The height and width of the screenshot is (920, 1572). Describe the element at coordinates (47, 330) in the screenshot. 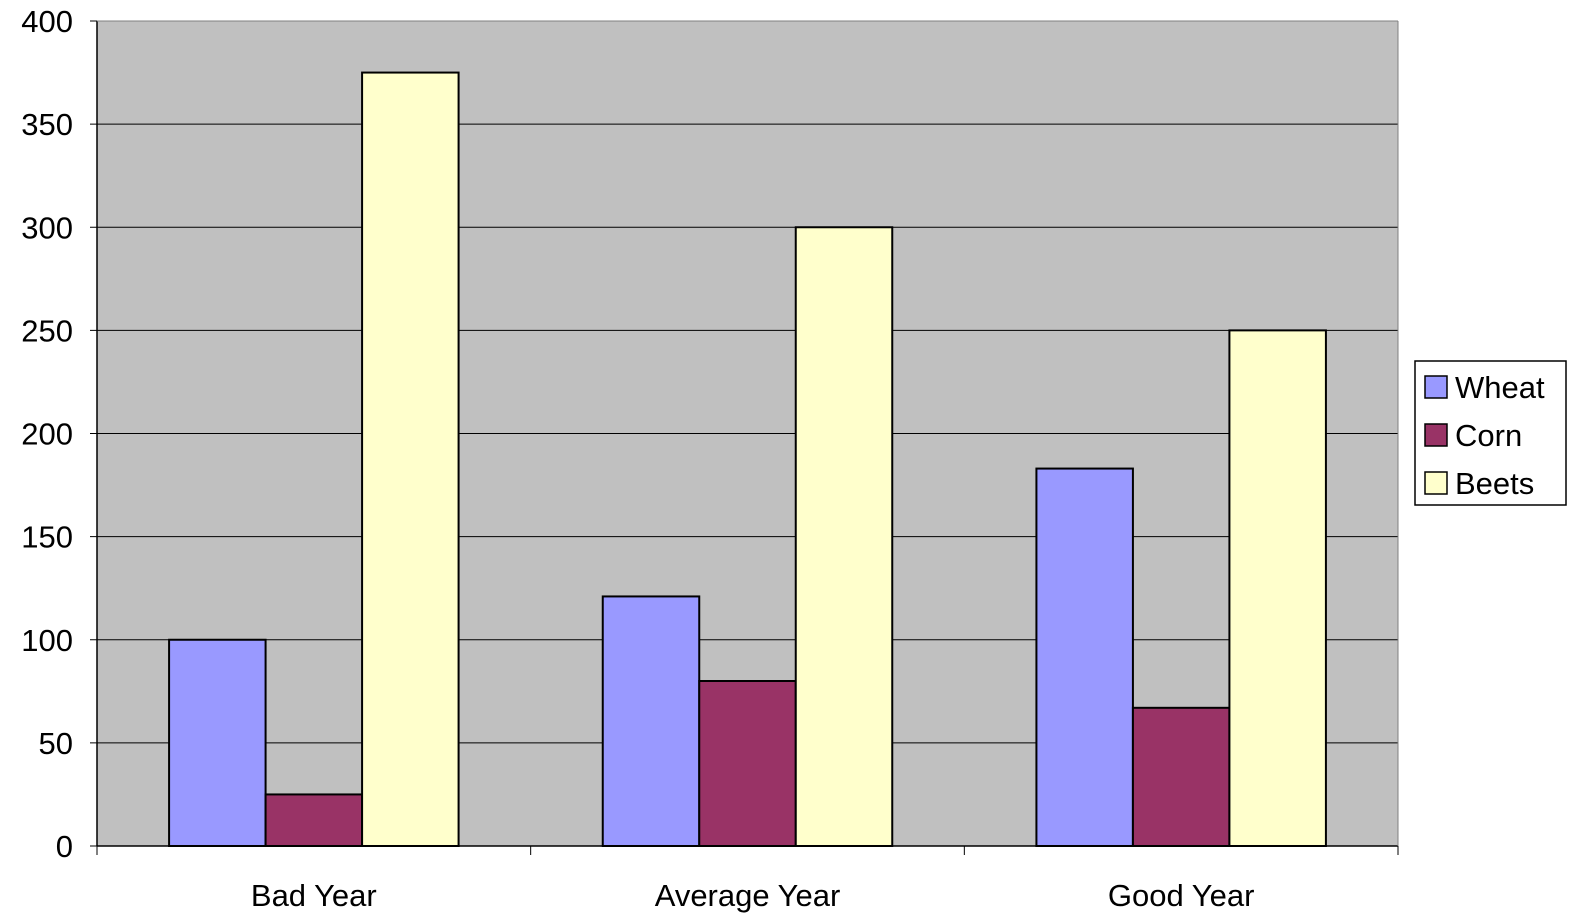

I see `y-tick-label: 250` at that location.